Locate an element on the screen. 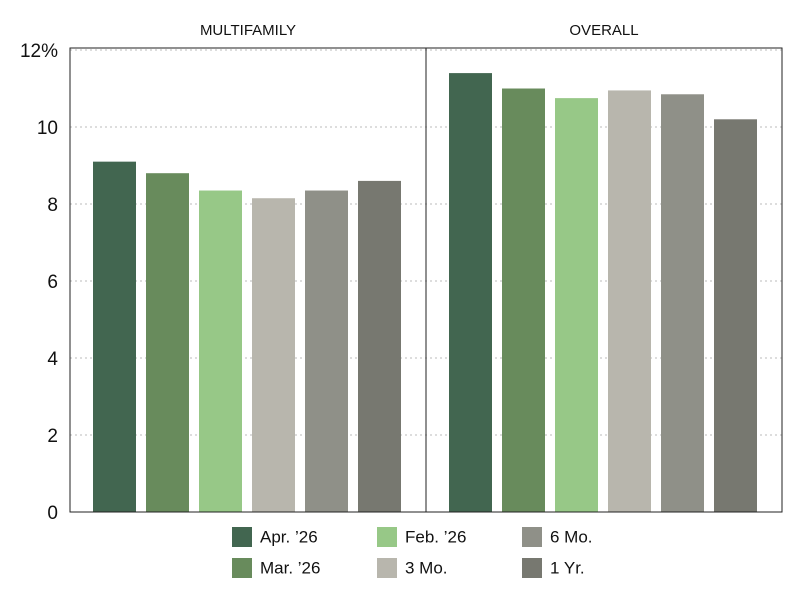 The width and height of the screenshot is (800, 600). y-tick-label: 4 is located at coordinates (52, 359).